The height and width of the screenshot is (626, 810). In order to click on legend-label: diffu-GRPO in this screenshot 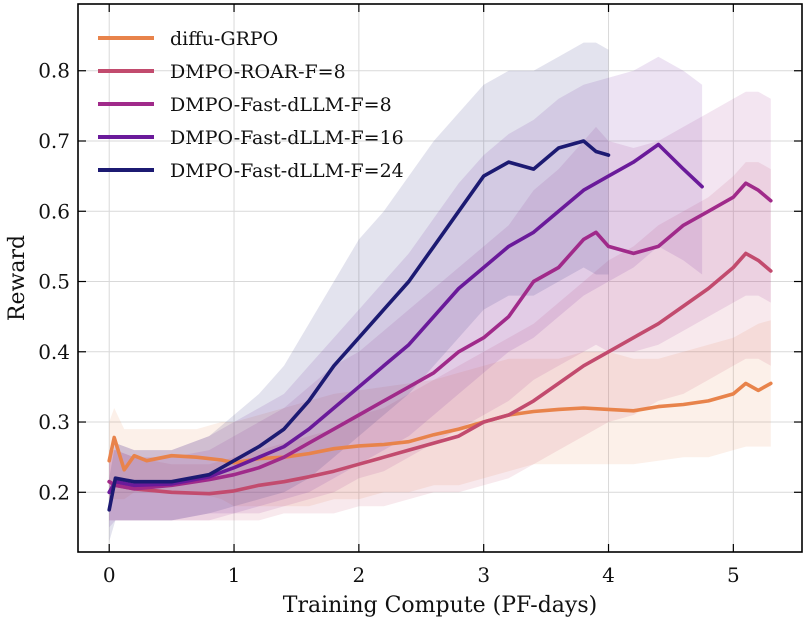, I will do `click(224, 39)`.